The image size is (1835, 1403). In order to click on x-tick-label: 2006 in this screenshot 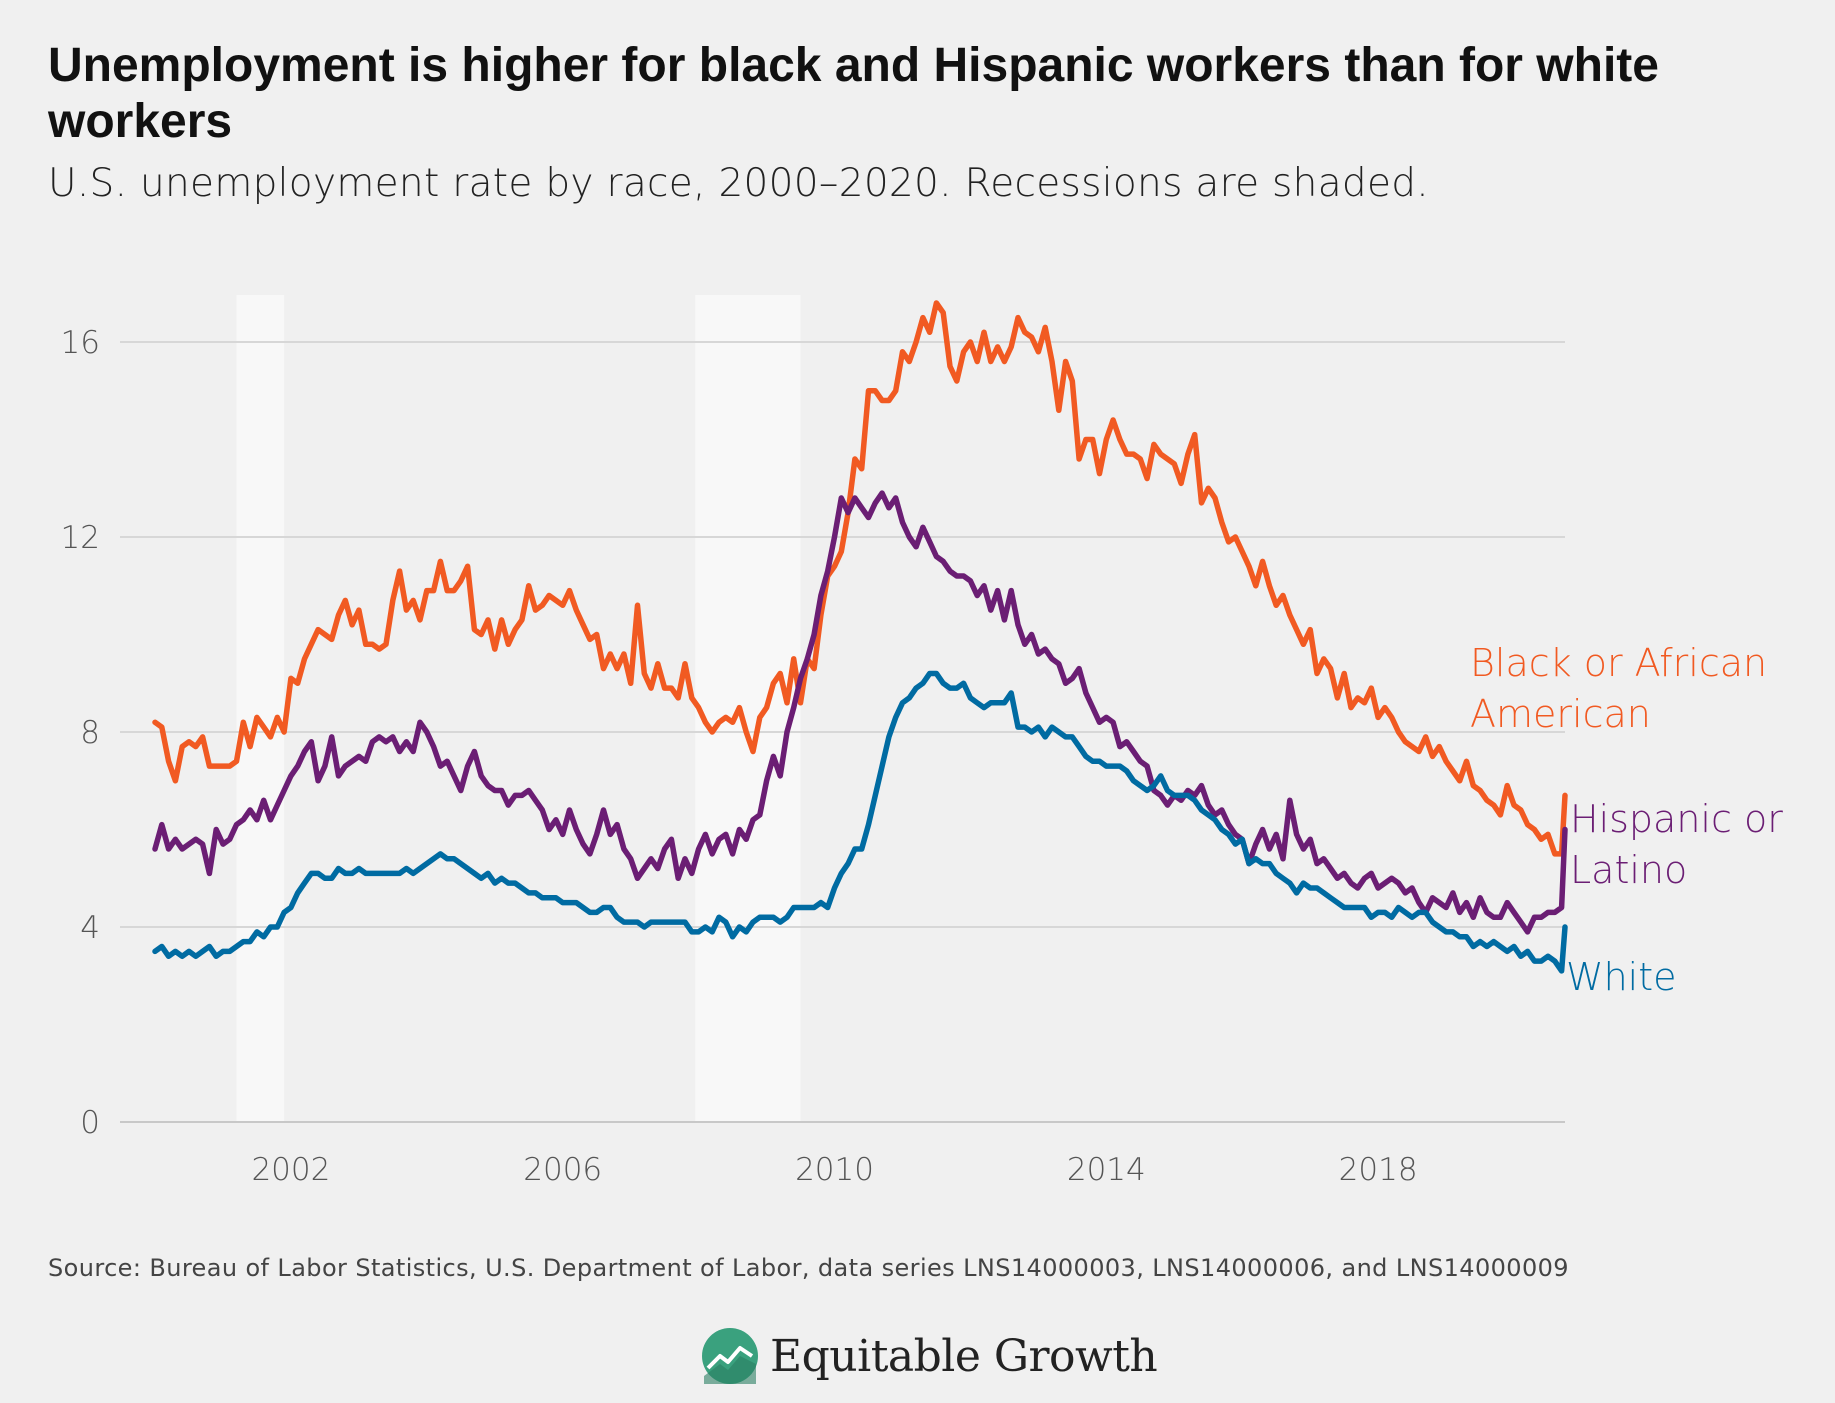, I will do `click(562, 1170)`.